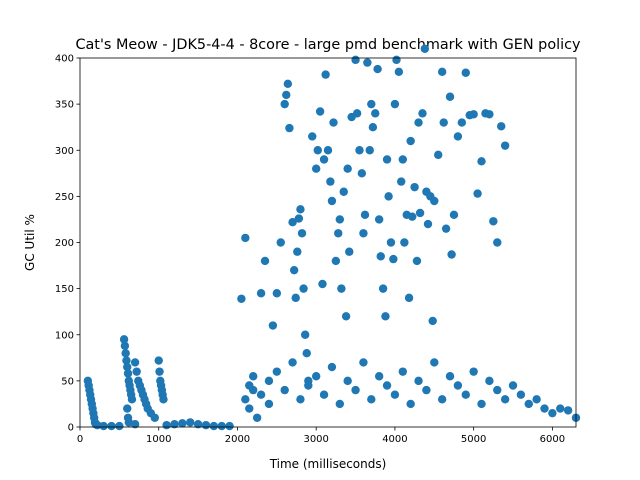 This screenshot has width=640, height=480. What do you see at coordinates (64, 59) in the screenshot?
I see `y-tick-label: 400` at bounding box center [64, 59].